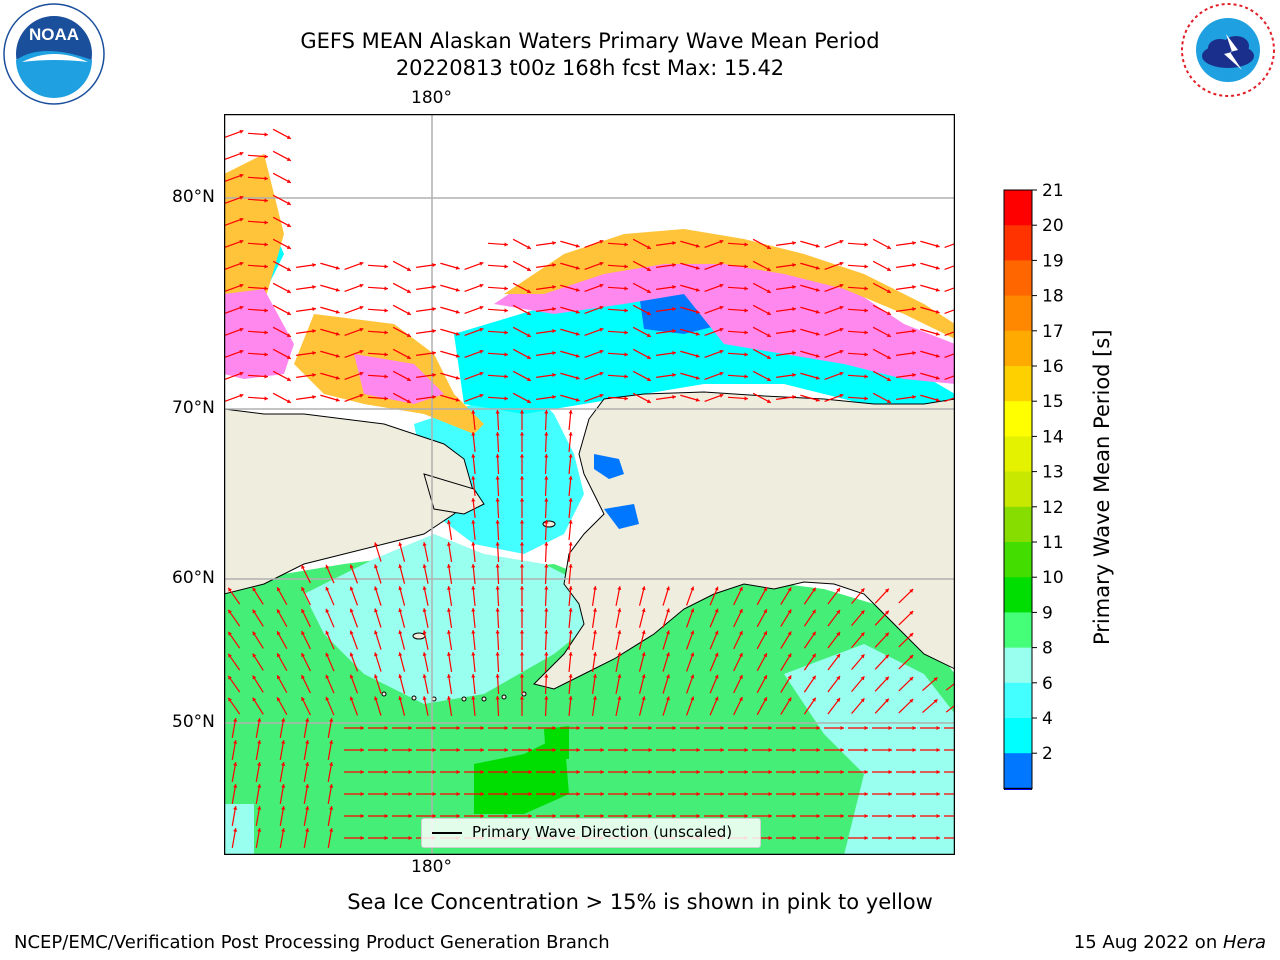 The image size is (1280, 960). Describe the element at coordinates (431, 98) in the screenshot. I see `lon-label-top: 180°` at that location.